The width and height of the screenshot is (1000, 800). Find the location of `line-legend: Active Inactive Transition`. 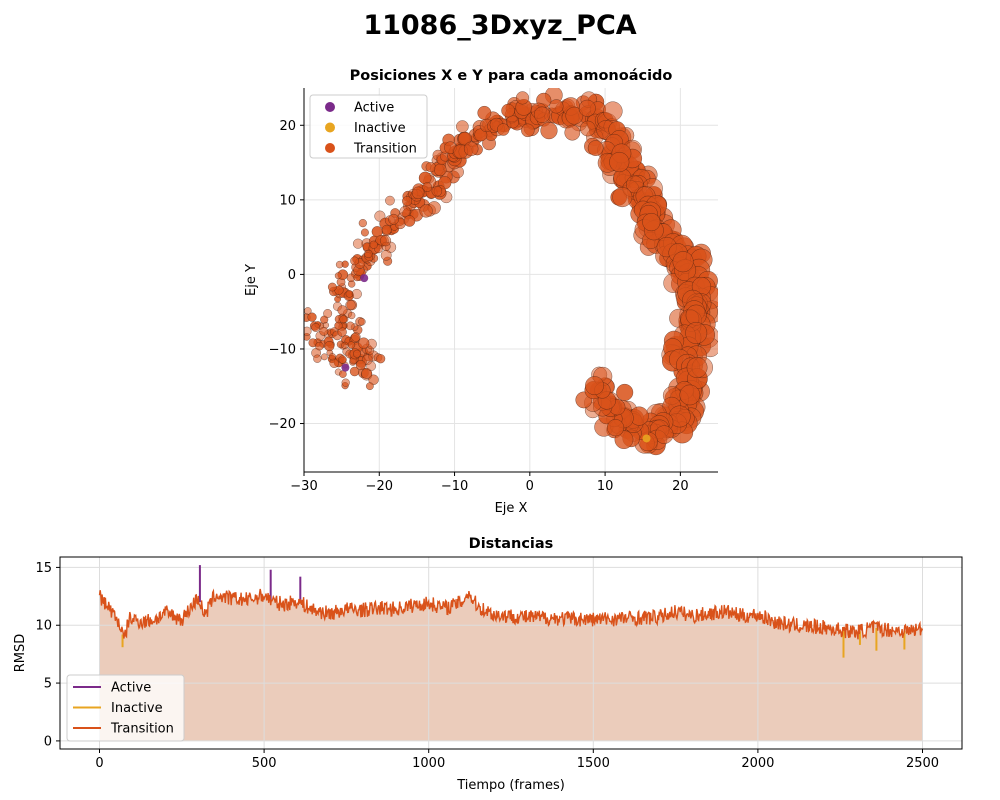

line-legend: Active Inactive Transition is located at coordinates (125, 708).